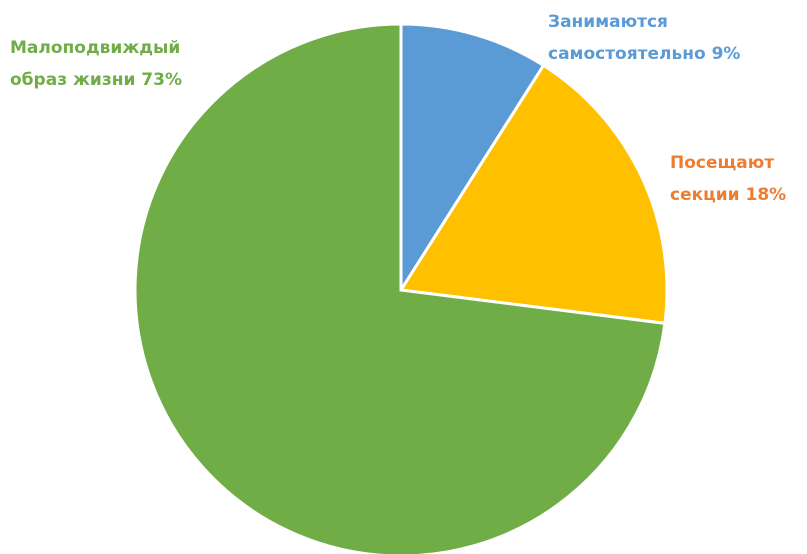 The width and height of the screenshot is (807, 554). I want to click on value-label: 9%, so click(726, 54).